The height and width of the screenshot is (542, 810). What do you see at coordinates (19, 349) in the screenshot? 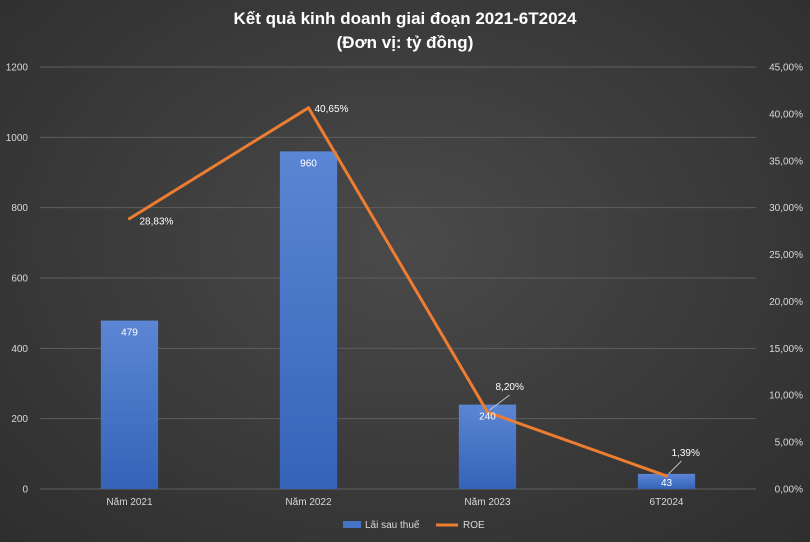
I see `y-left-tick-label: 400` at bounding box center [19, 349].